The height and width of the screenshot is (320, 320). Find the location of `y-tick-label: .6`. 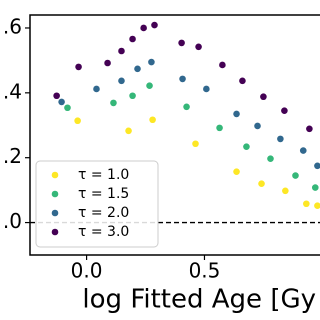

y-tick-label: .6 is located at coordinates (12, 26).